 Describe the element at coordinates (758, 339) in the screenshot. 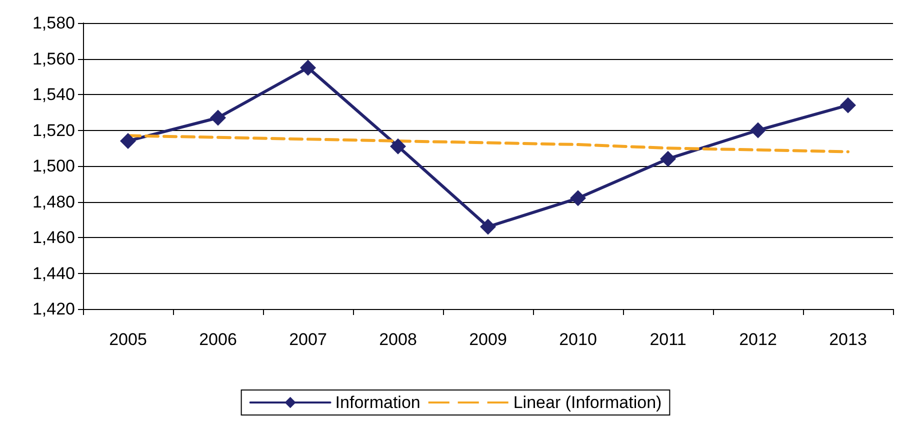

I see `x-tick-label: 2012` at that location.